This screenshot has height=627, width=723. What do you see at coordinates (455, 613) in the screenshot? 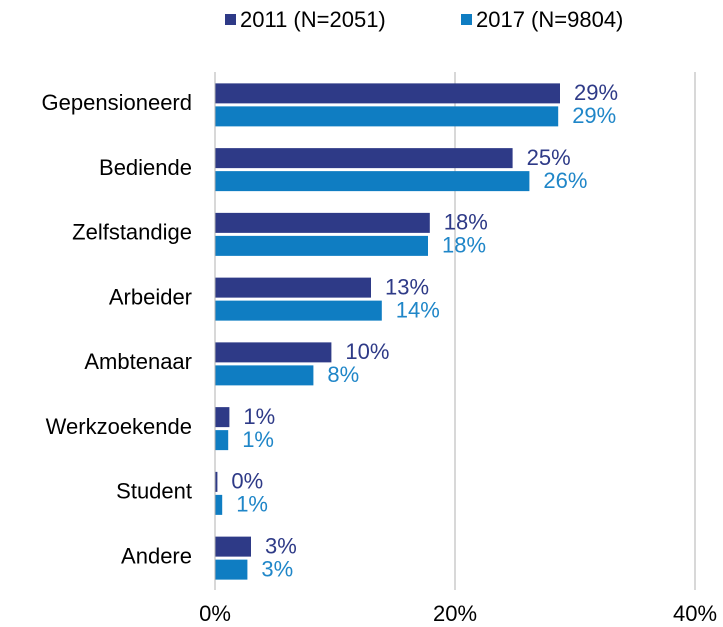
I see `x-tick-label: 20%` at bounding box center [455, 613].